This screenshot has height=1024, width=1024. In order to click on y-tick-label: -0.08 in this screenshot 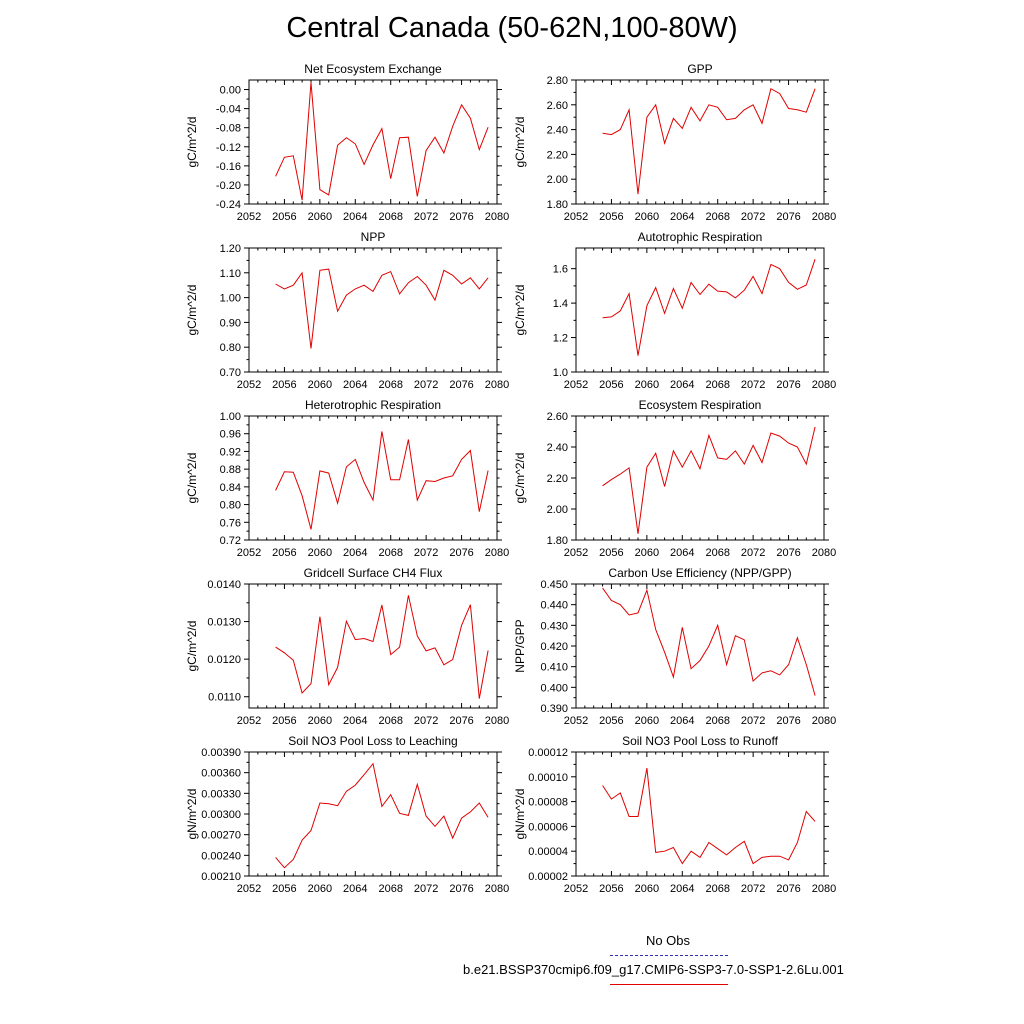, I will do `click(228, 129)`.